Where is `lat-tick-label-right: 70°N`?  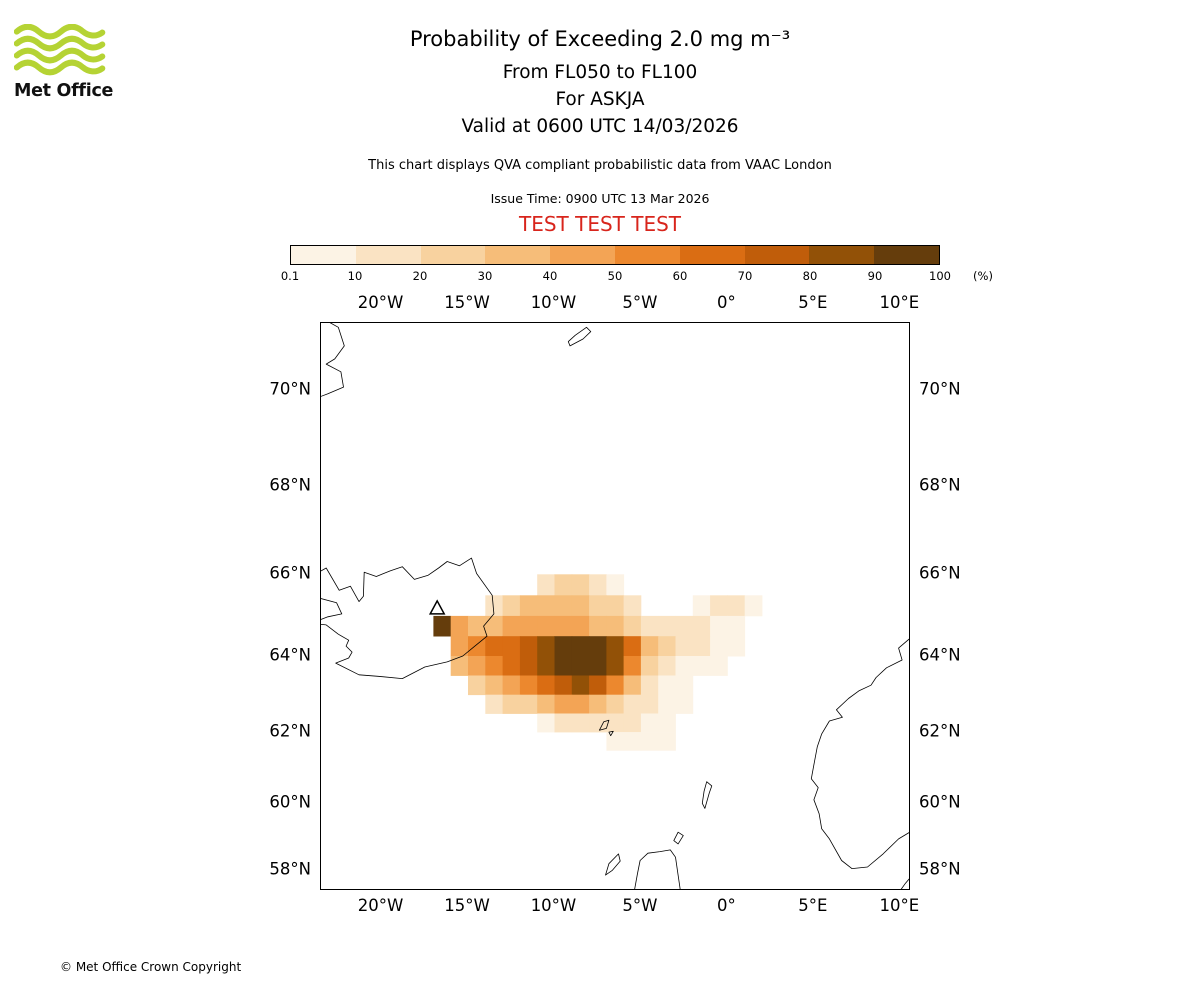 lat-tick-label-right: 70°N is located at coordinates (940, 389).